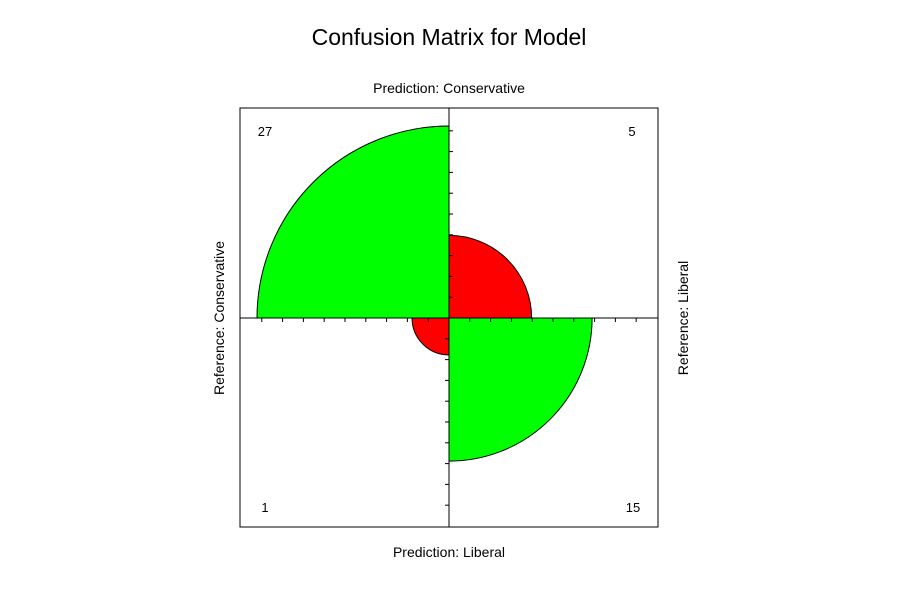 The image size is (899, 589). Describe the element at coordinates (430, 336) in the screenshot. I see `sector-bottom-left` at that location.